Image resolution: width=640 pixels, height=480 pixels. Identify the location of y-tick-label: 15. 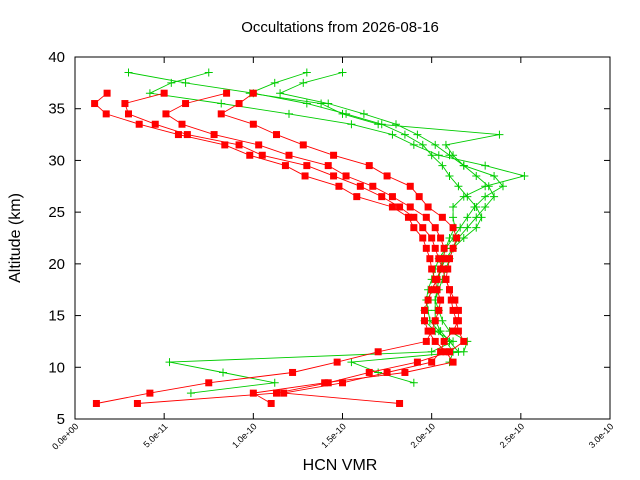
(56, 316).